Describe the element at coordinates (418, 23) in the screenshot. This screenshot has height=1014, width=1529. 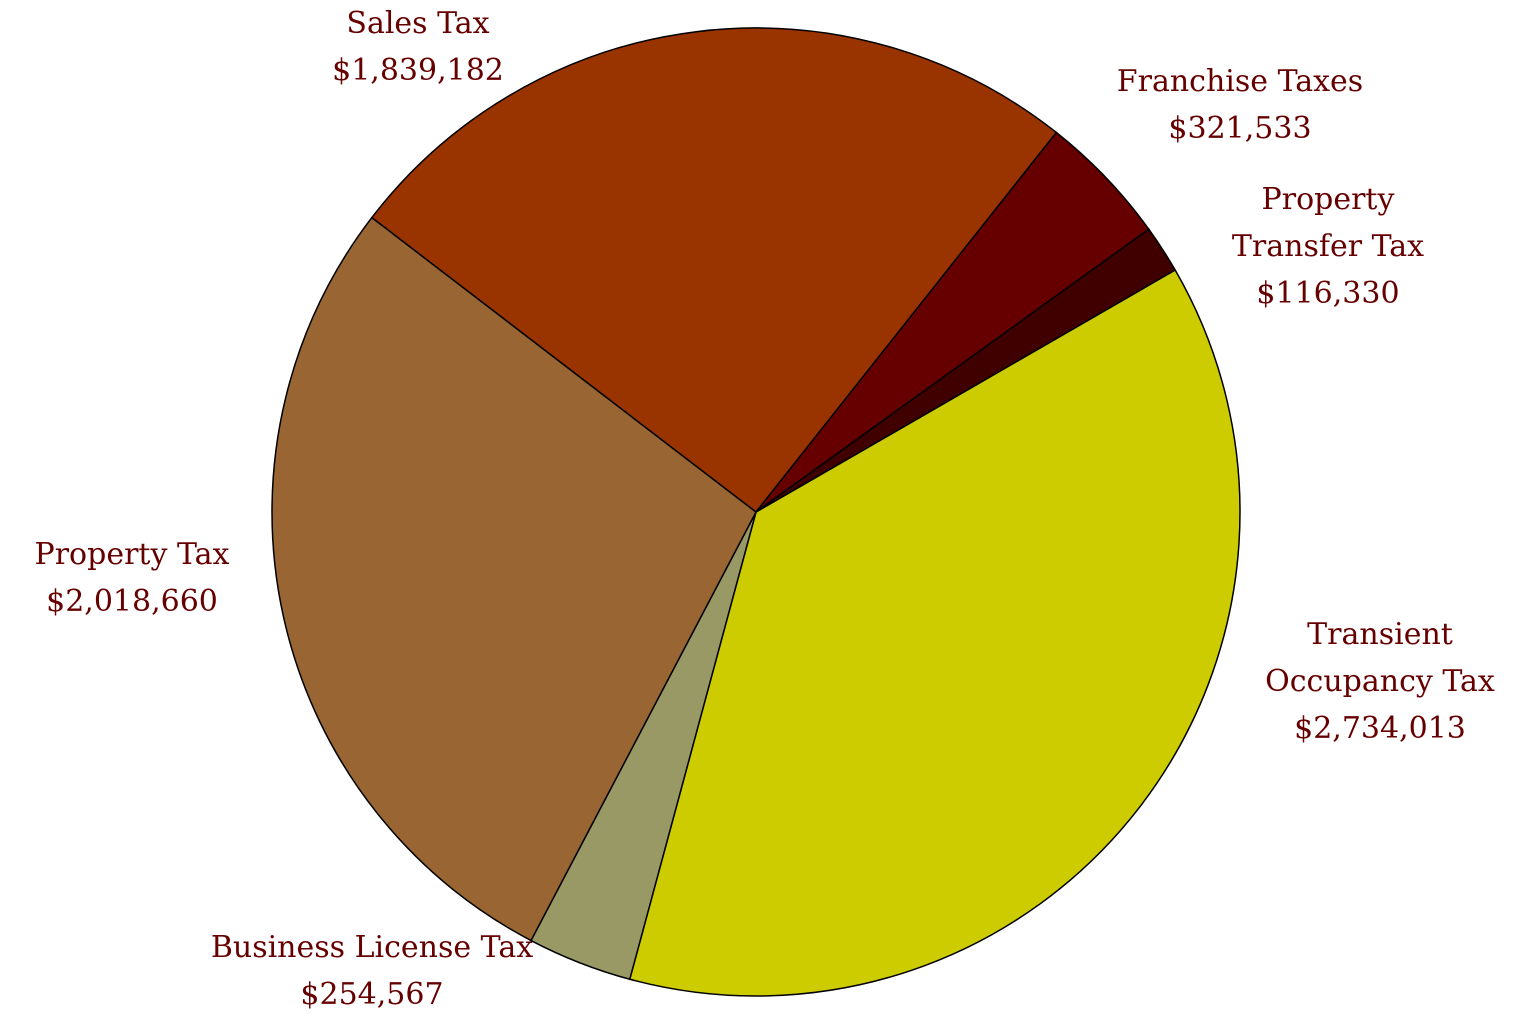
I see `category-name: Sales Tax` at that location.